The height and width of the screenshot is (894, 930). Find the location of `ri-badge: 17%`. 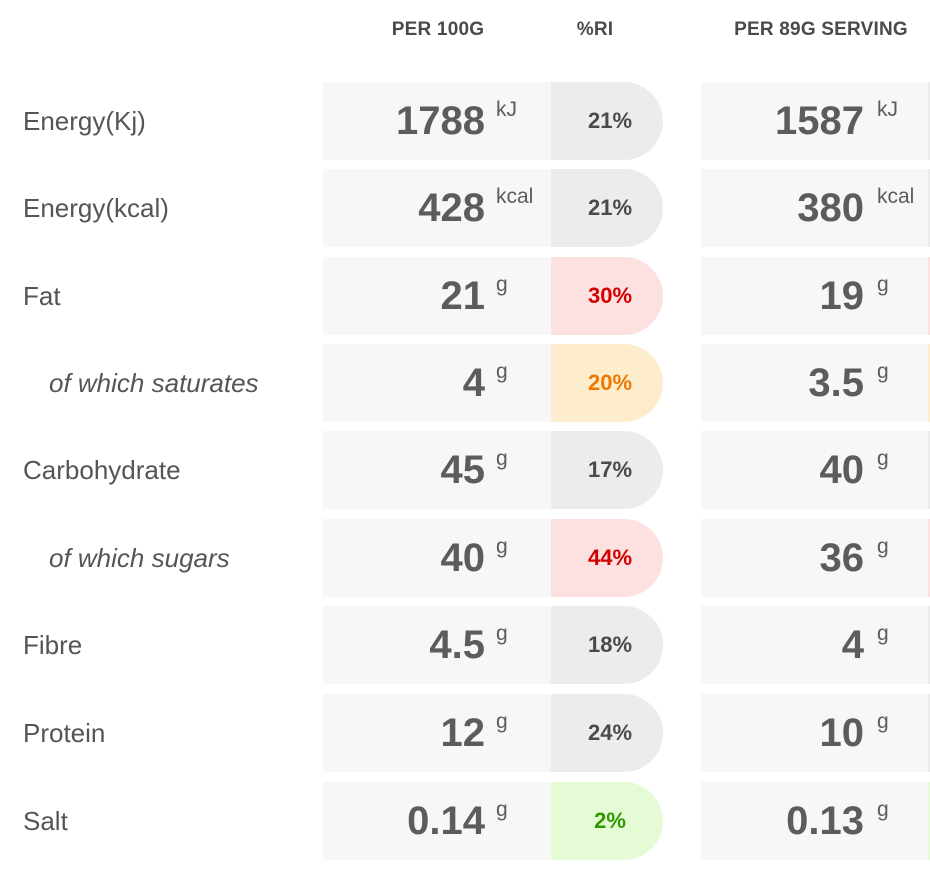

ri-badge: 17% is located at coordinates (607, 470).